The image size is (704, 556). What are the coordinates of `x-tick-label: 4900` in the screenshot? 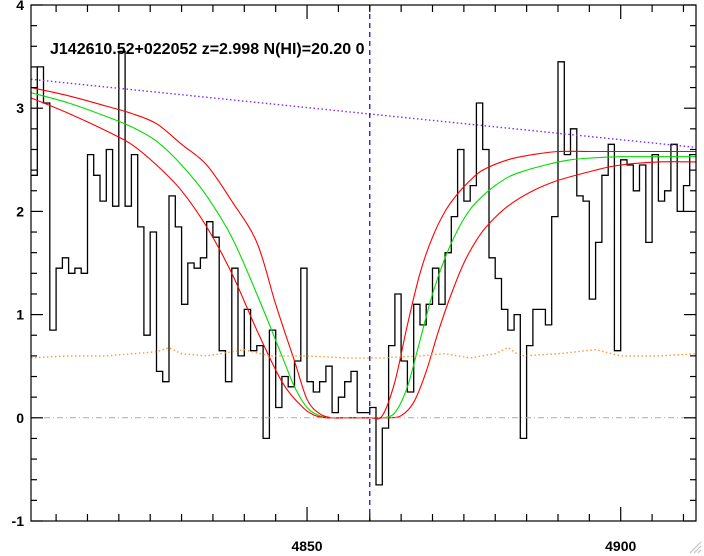 It's located at (620, 546).